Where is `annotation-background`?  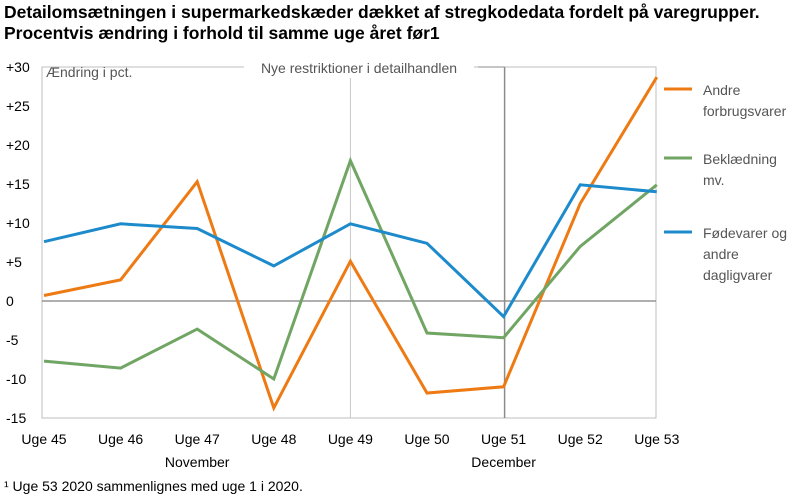 annotation-background is located at coordinates (359, 68).